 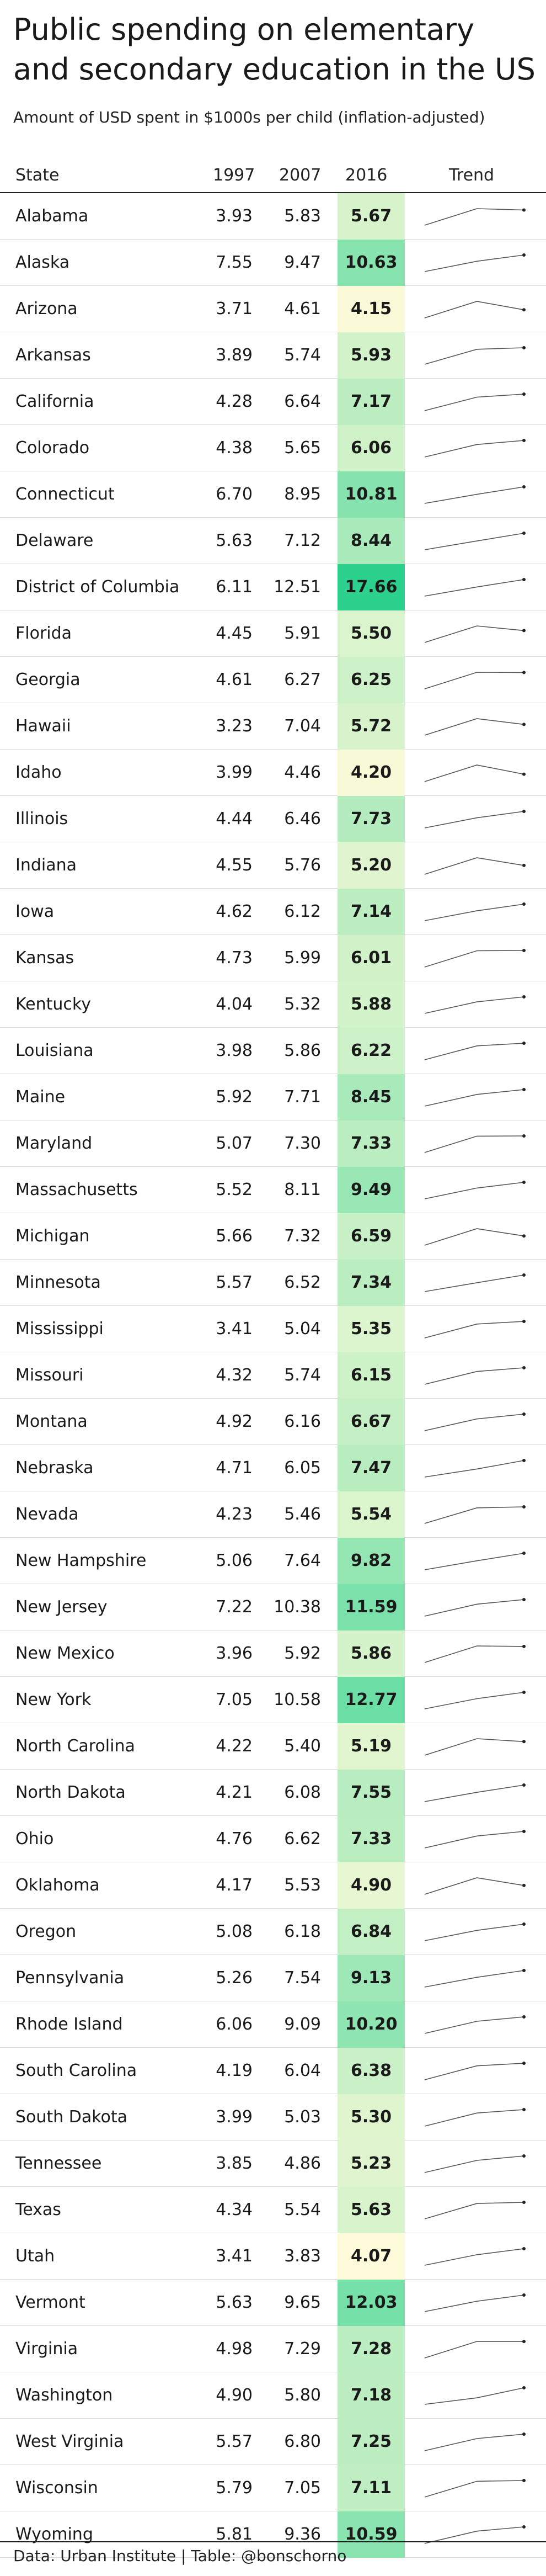 What do you see at coordinates (54, 401) in the screenshot?
I see `state-name: California` at bounding box center [54, 401].